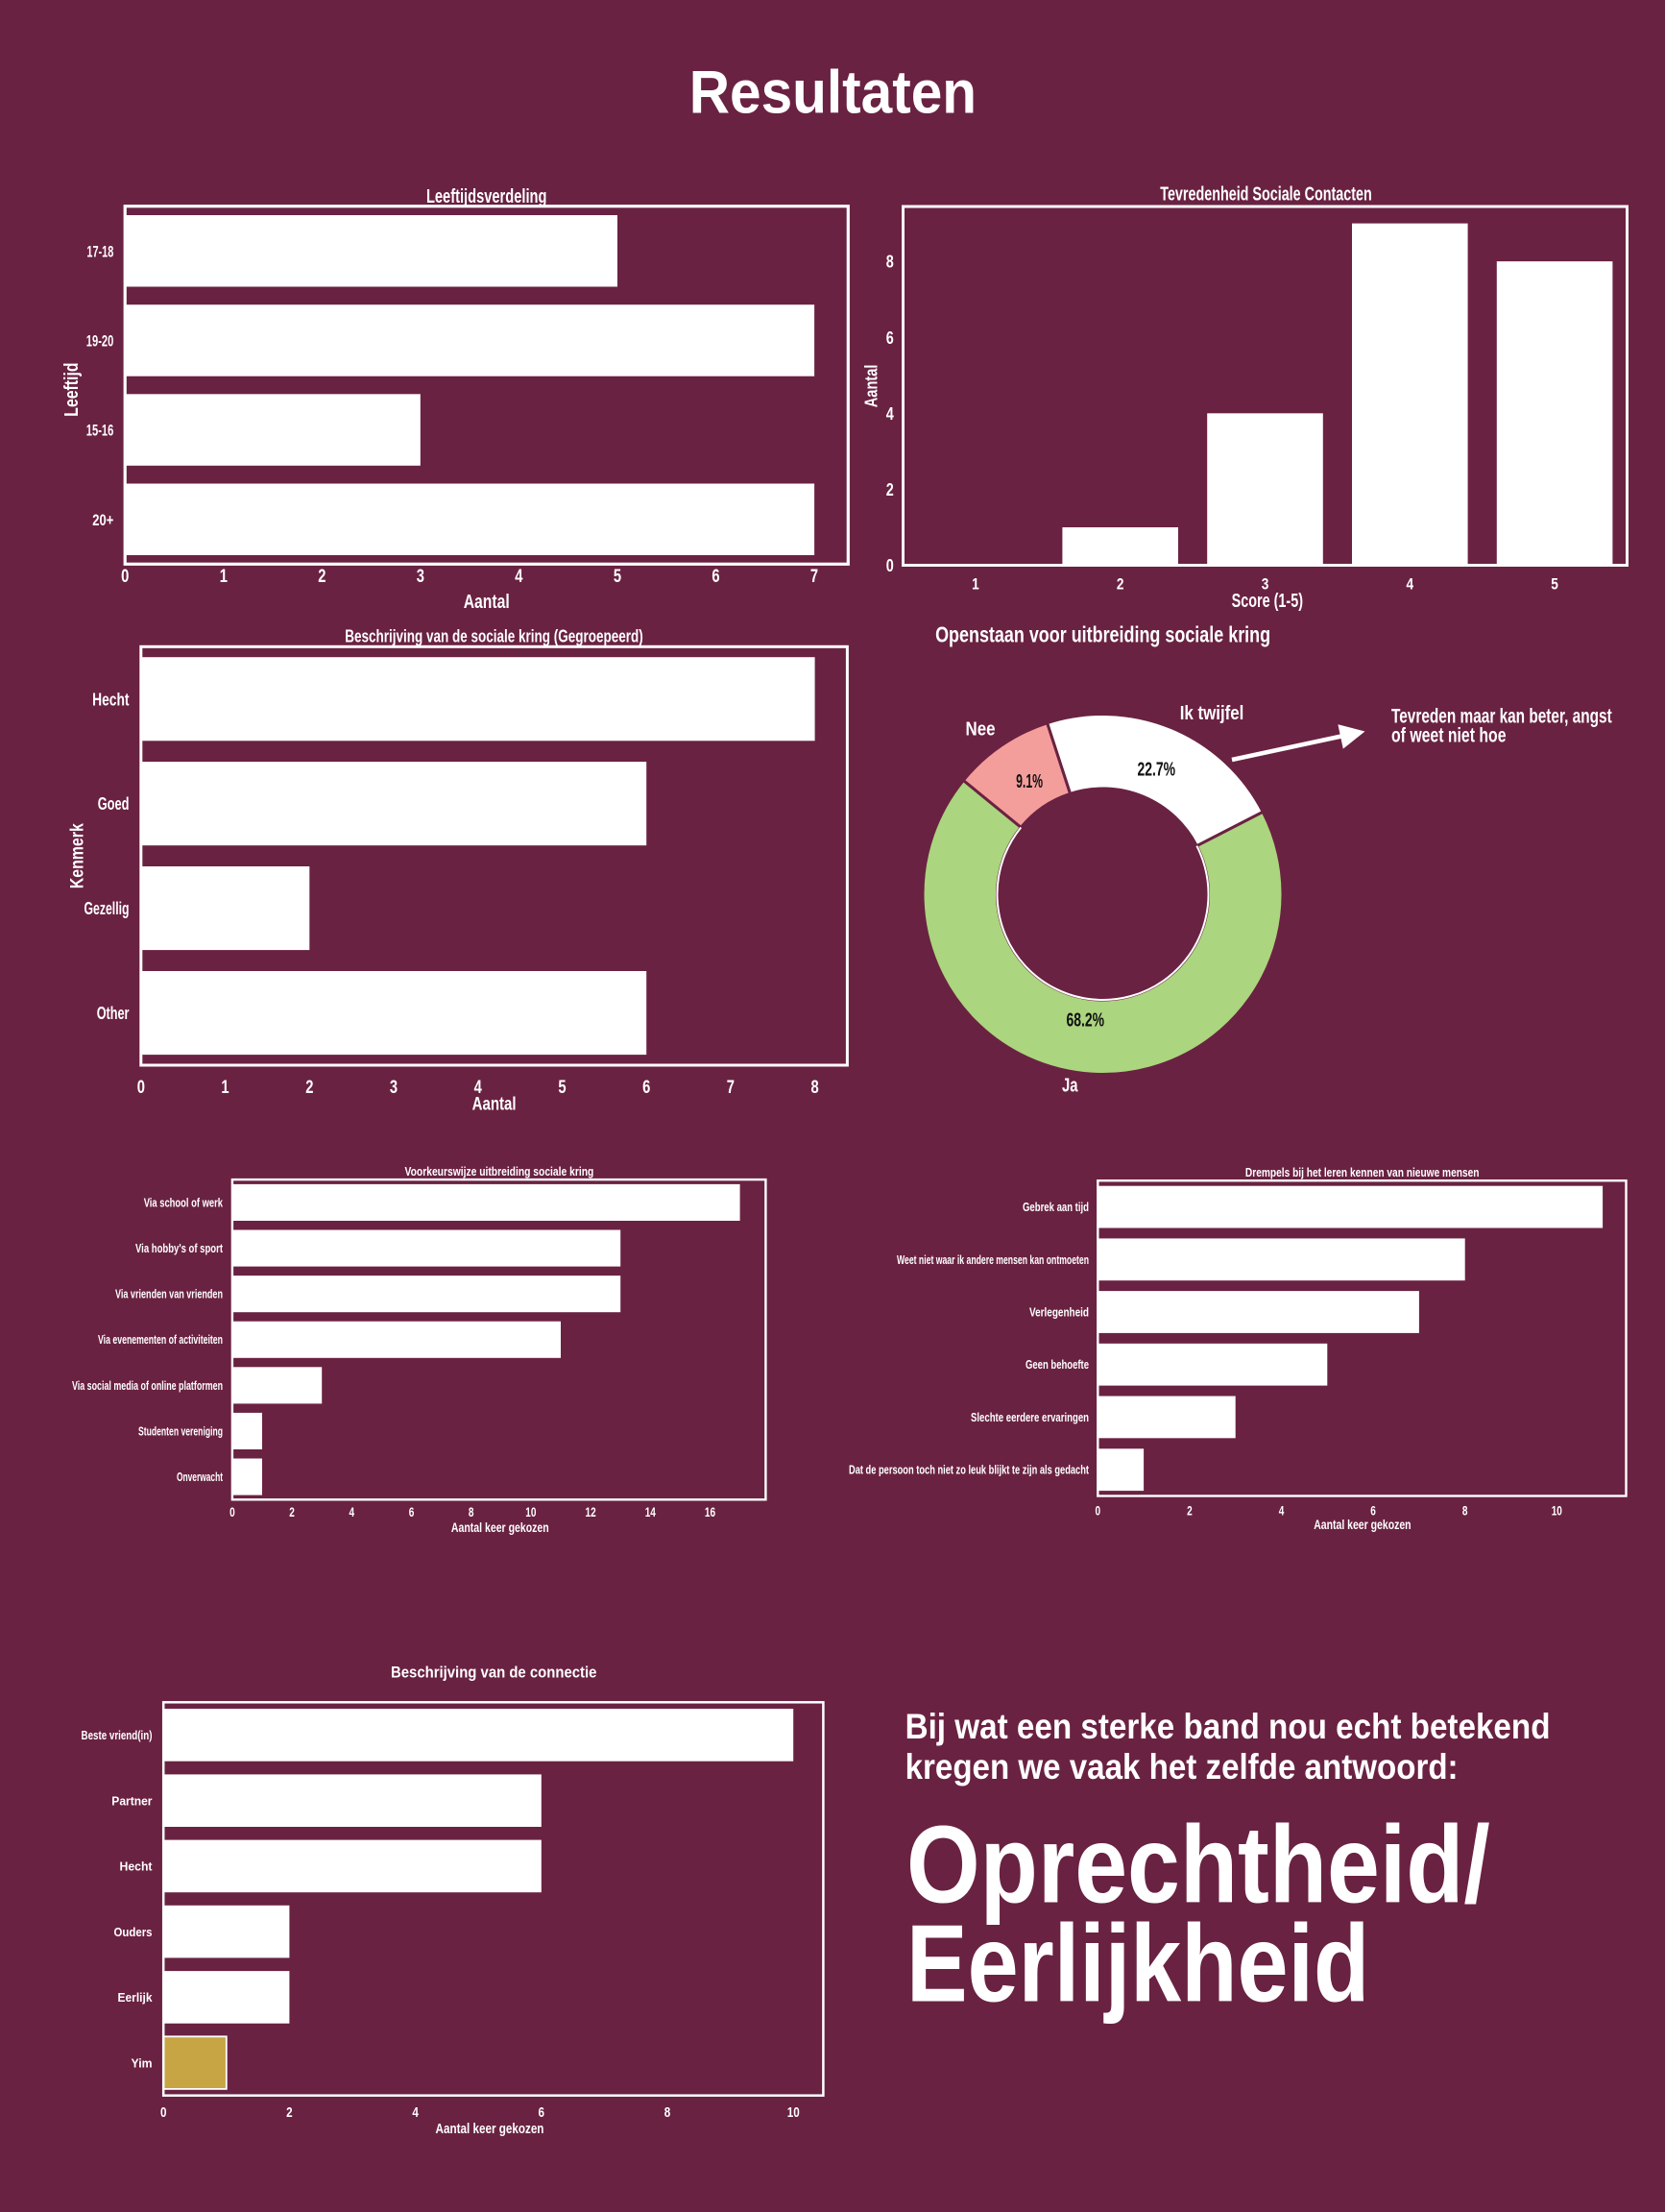  I want to click on svg-text: Gebrek aan tijd, so click(1056, 1207).